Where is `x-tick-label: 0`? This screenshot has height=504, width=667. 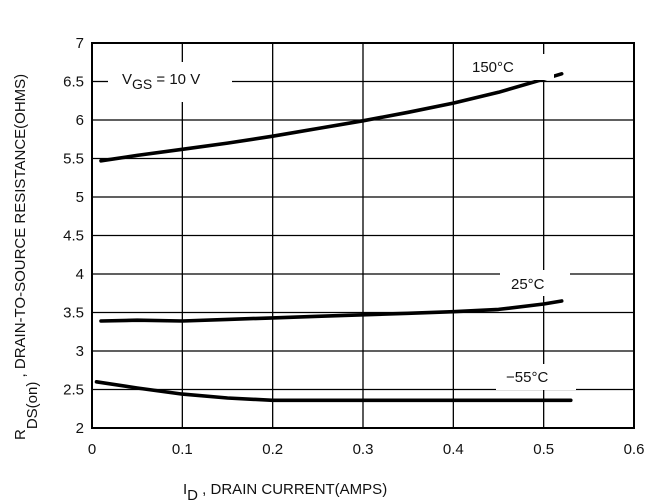
x-tick-label: 0 is located at coordinates (92, 449).